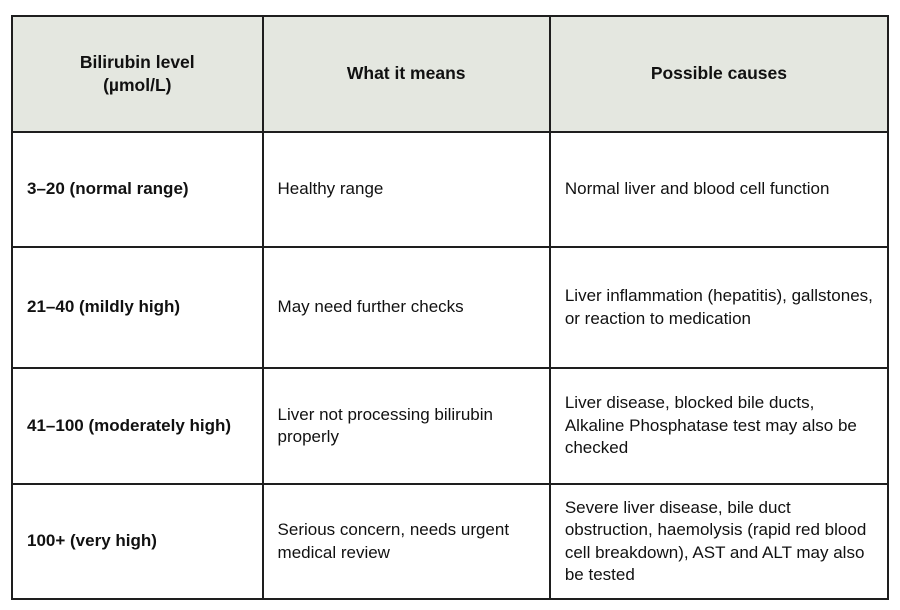  I want to click on header-what-it-means: What it means, so click(406, 74).